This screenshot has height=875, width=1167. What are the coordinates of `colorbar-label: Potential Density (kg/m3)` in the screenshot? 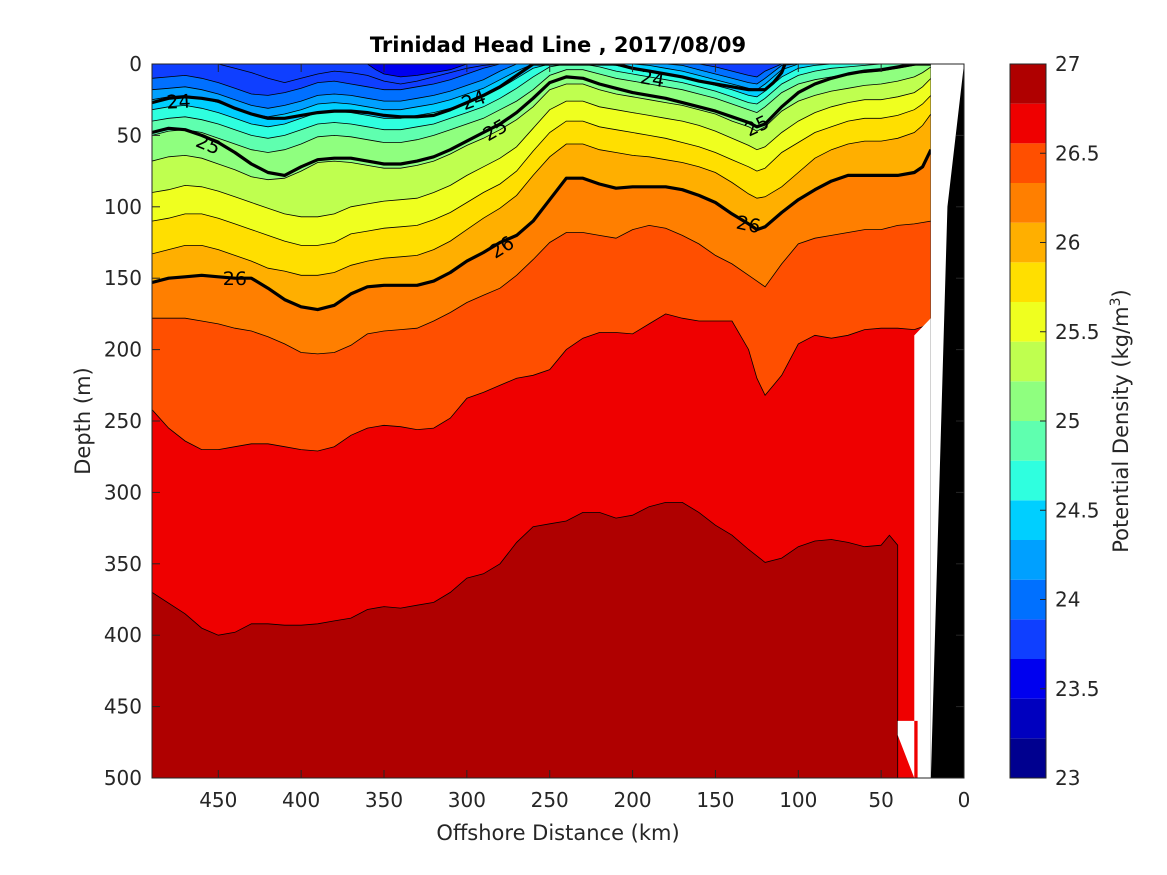 It's located at (1120, 421).